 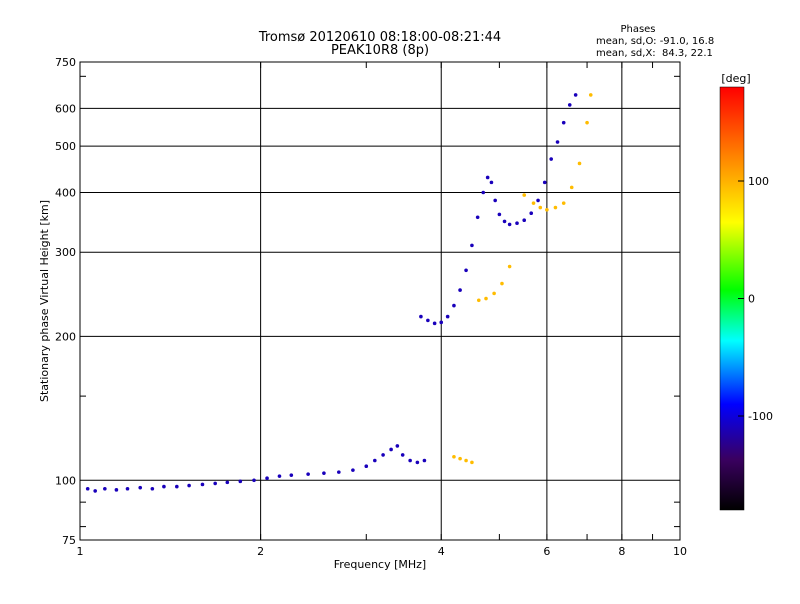 What do you see at coordinates (655, 41) in the screenshot?
I see `phase-stats-o: mean, sd,O: -91.0, 16.8` at bounding box center [655, 41].